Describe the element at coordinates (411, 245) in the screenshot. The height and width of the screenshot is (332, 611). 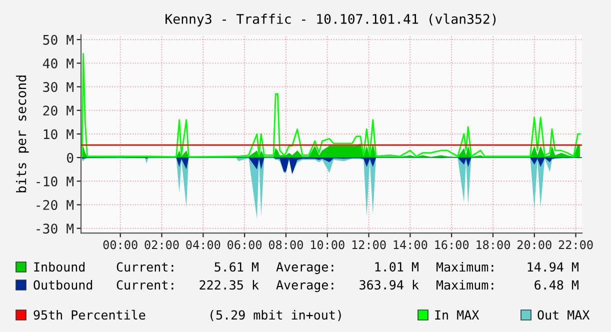
I see `x-tick-label: 14:00` at that location.